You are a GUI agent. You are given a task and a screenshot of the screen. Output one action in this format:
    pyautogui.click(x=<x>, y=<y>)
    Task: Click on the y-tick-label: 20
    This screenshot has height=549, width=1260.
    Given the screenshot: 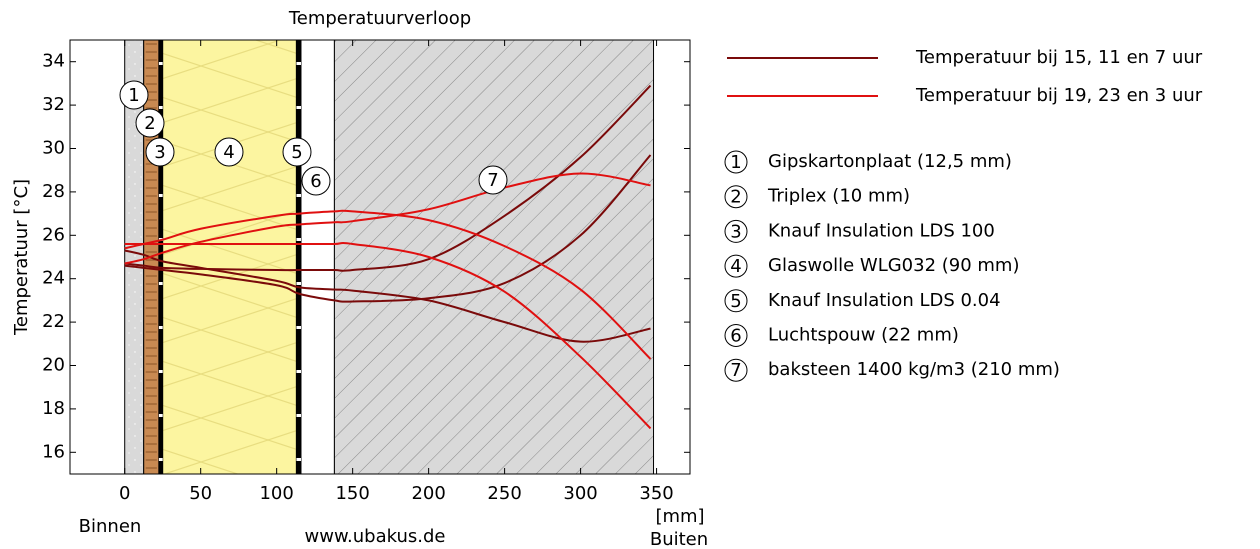 What is the action you would take?
    pyautogui.click(x=53, y=365)
    